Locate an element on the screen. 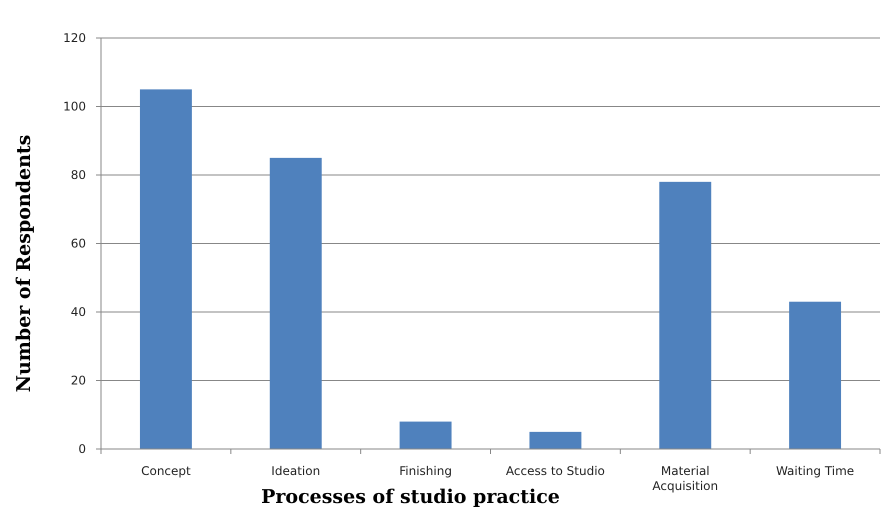  y-tick-label: 60 is located at coordinates (78, 243).